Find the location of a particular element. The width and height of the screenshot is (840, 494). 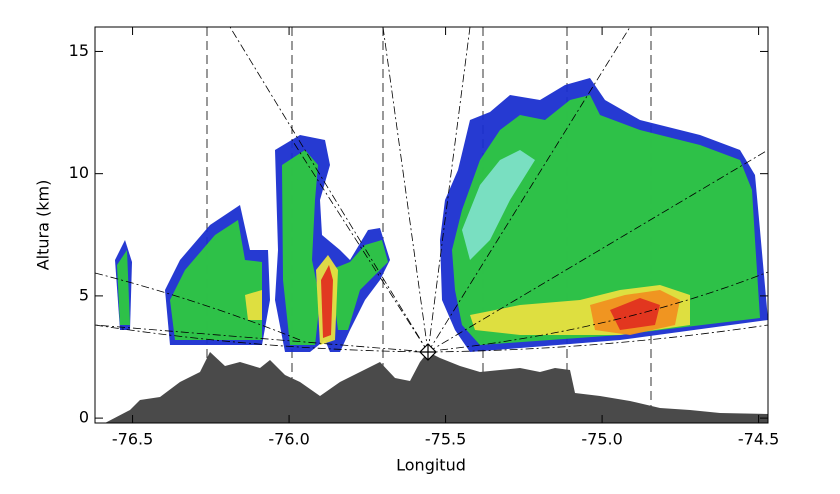

y-axis-label: Altura (km) is located at coordinates (43, 225).